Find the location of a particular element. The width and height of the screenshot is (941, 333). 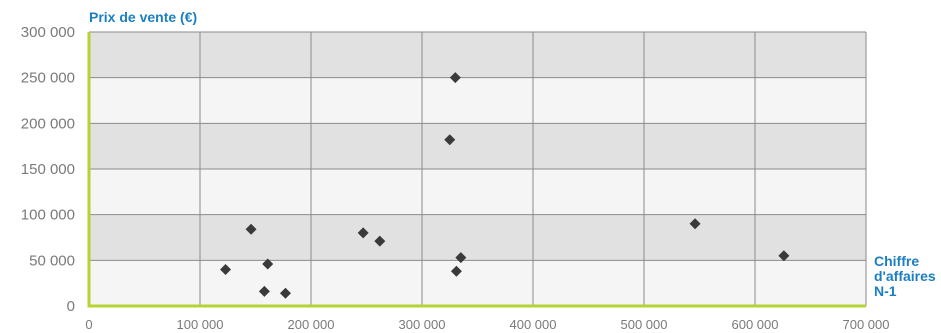

x-axis-title-line: Chiffre is located at coordinates (896, 261).